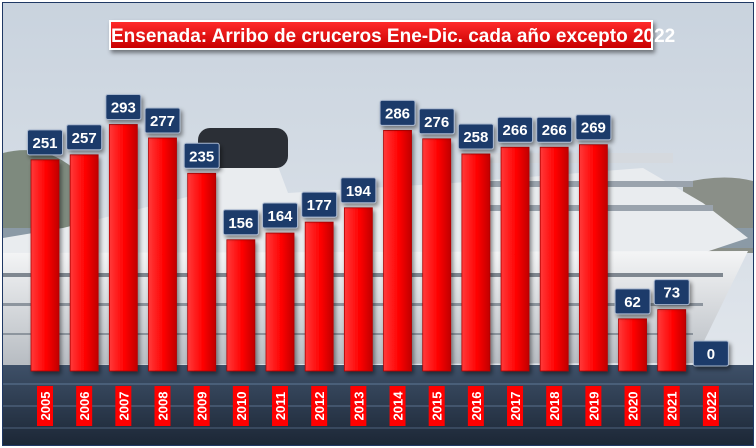 Image resolution: width=756 pixels, height=448 pixels. What do you see at coordinates (476, 262) in the screenshot?
I see `bar-2016` at bounding box center [476, 262].